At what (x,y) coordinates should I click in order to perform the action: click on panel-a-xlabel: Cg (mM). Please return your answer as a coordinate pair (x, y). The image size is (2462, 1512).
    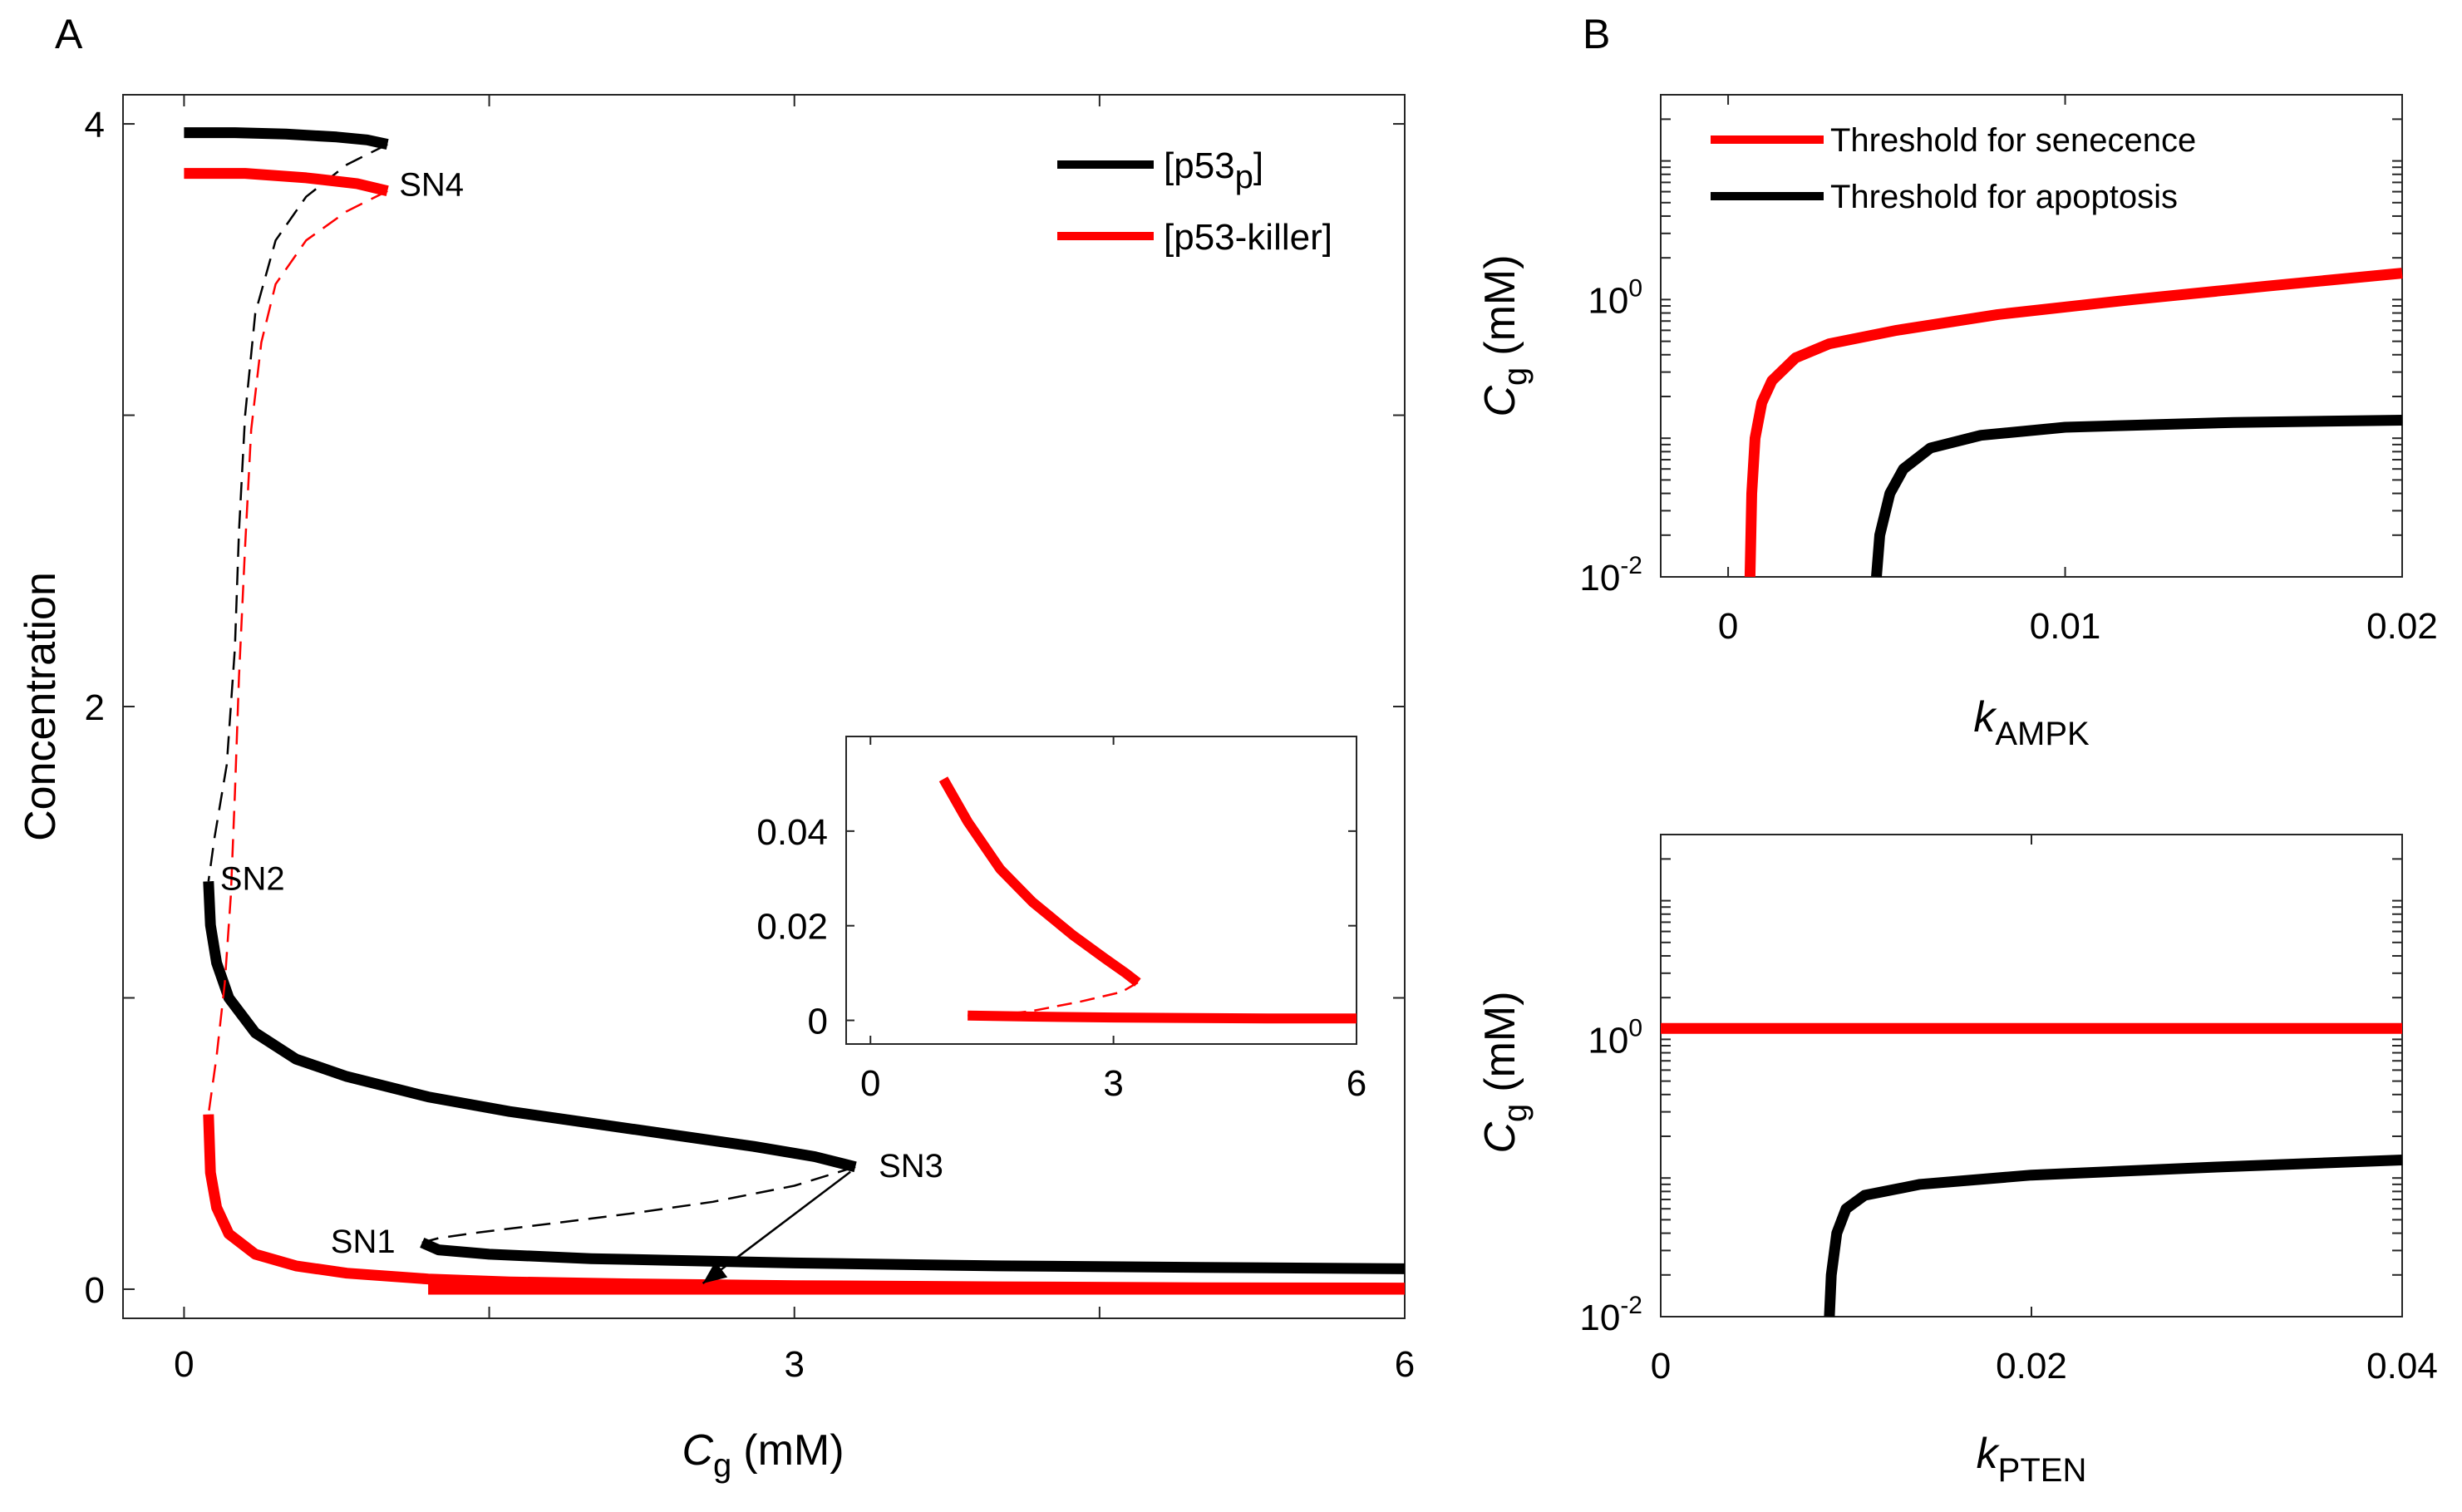
    Looking at the image, I should click on (763, 1455).